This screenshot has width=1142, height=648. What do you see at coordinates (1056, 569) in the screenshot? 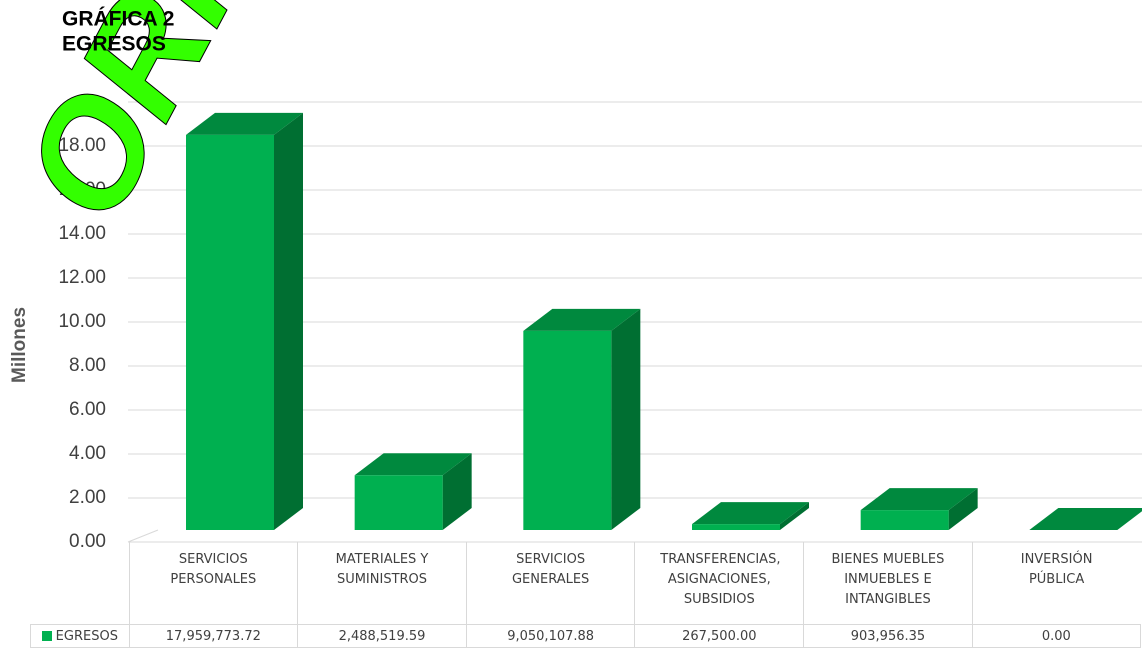
I see `x-tick-label: INVERSIÓN PÚBLICA` at bounding box center [1056, 569].